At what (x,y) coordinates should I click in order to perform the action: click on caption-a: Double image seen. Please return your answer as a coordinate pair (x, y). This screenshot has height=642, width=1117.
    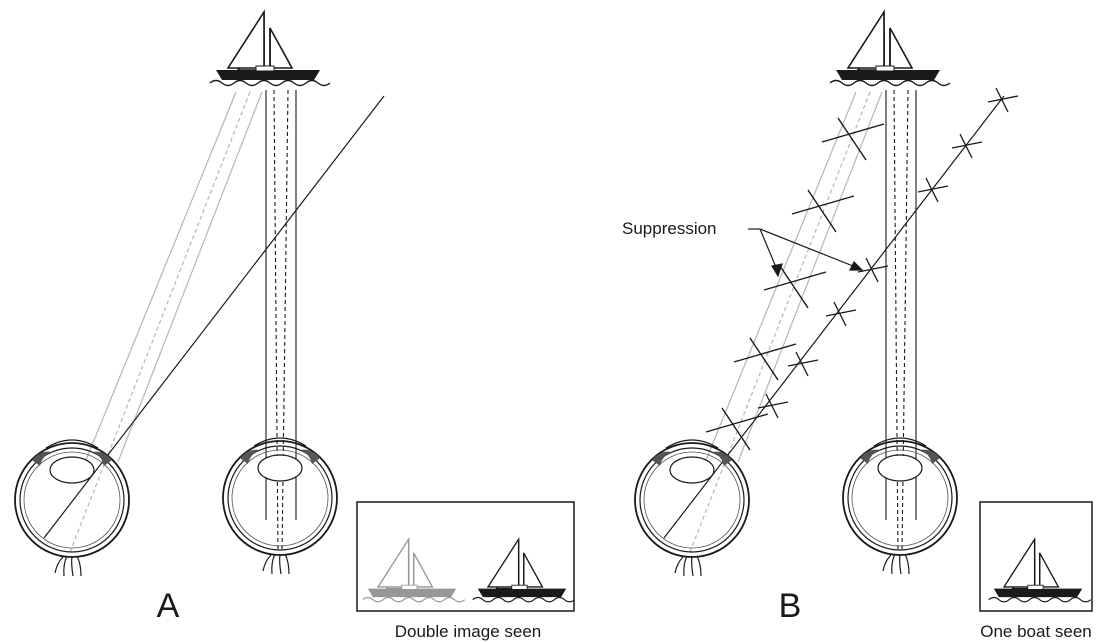
    Looking at the image, I should click on (468, 631).